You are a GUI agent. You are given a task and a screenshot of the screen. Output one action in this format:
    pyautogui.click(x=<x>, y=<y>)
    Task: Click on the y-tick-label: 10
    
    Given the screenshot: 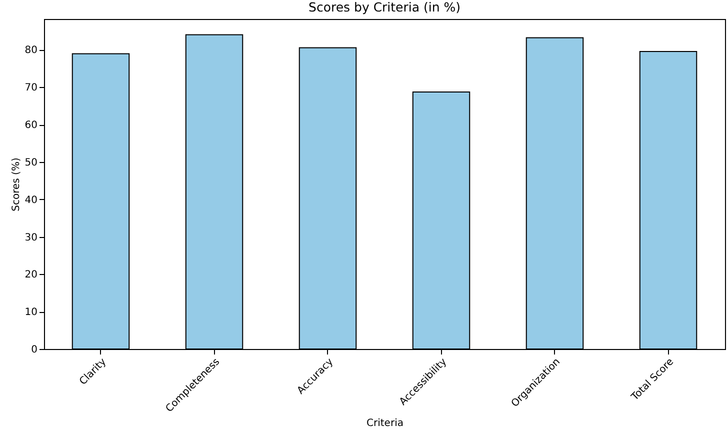 What is the action you would take?
    pyautogui.click(x=31, y=312)
    